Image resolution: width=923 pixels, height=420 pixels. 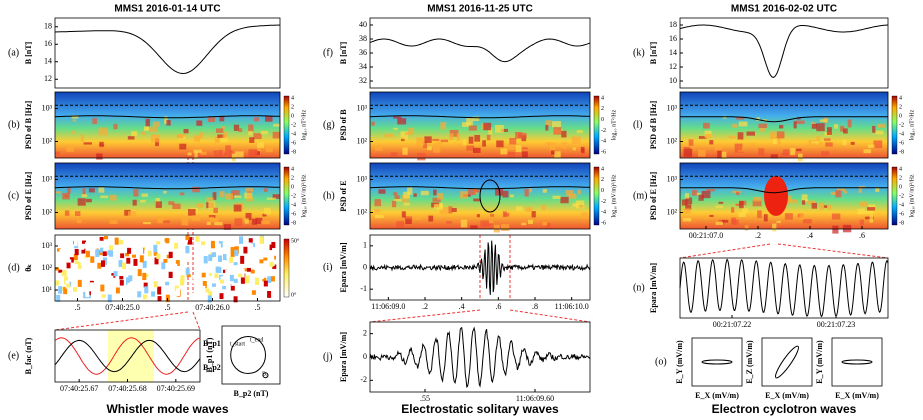 What do you see at coordinates (251, 393) in the screenshot?
I see `x-axis-label: B_p2 (nT)` at bounding box center [251, 393].